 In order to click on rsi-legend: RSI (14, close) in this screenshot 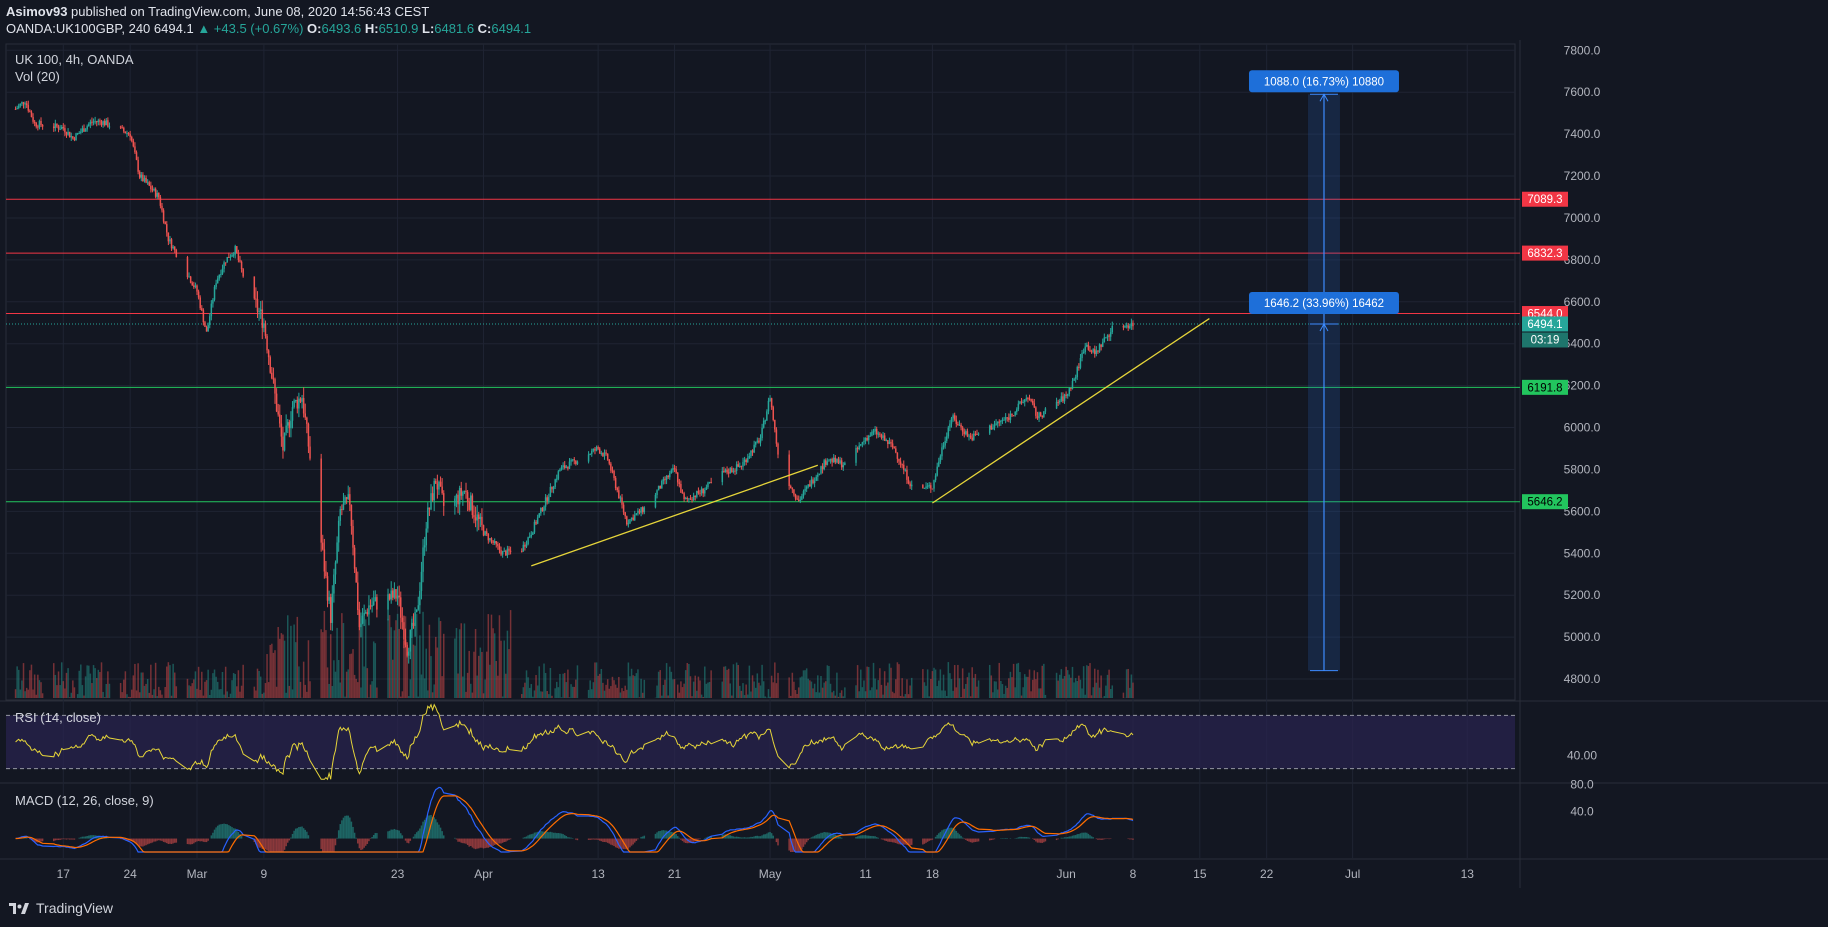, I will do `click(58, 717)`.